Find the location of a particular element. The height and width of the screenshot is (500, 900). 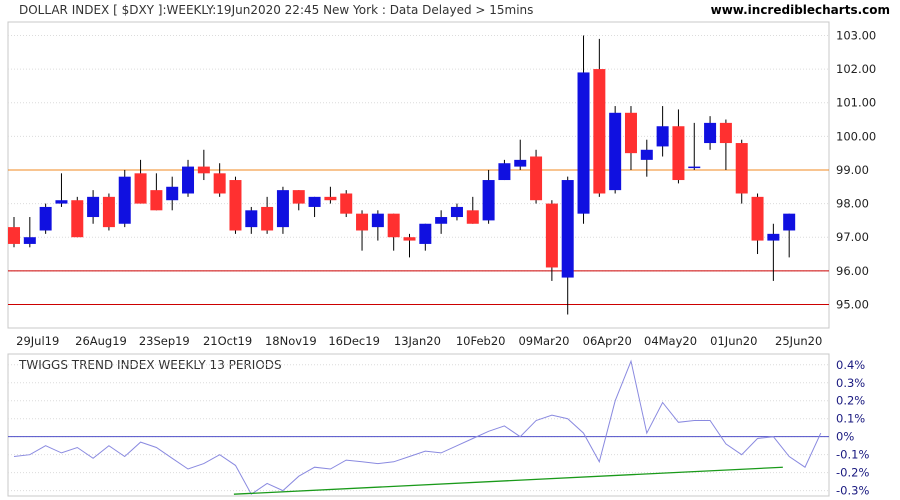

price-y-tick: 97.00 is located at coordinates (852, 237).